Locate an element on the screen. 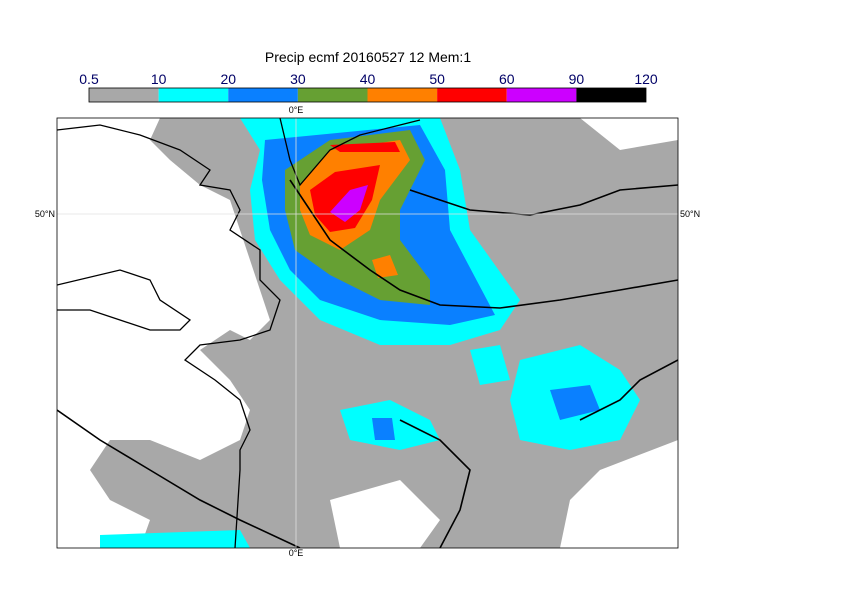 The width and height of the screenshot is (842, 596). title: Precip ecmf 20160527 12 Mem:1 is located at coordinates (368, 57).